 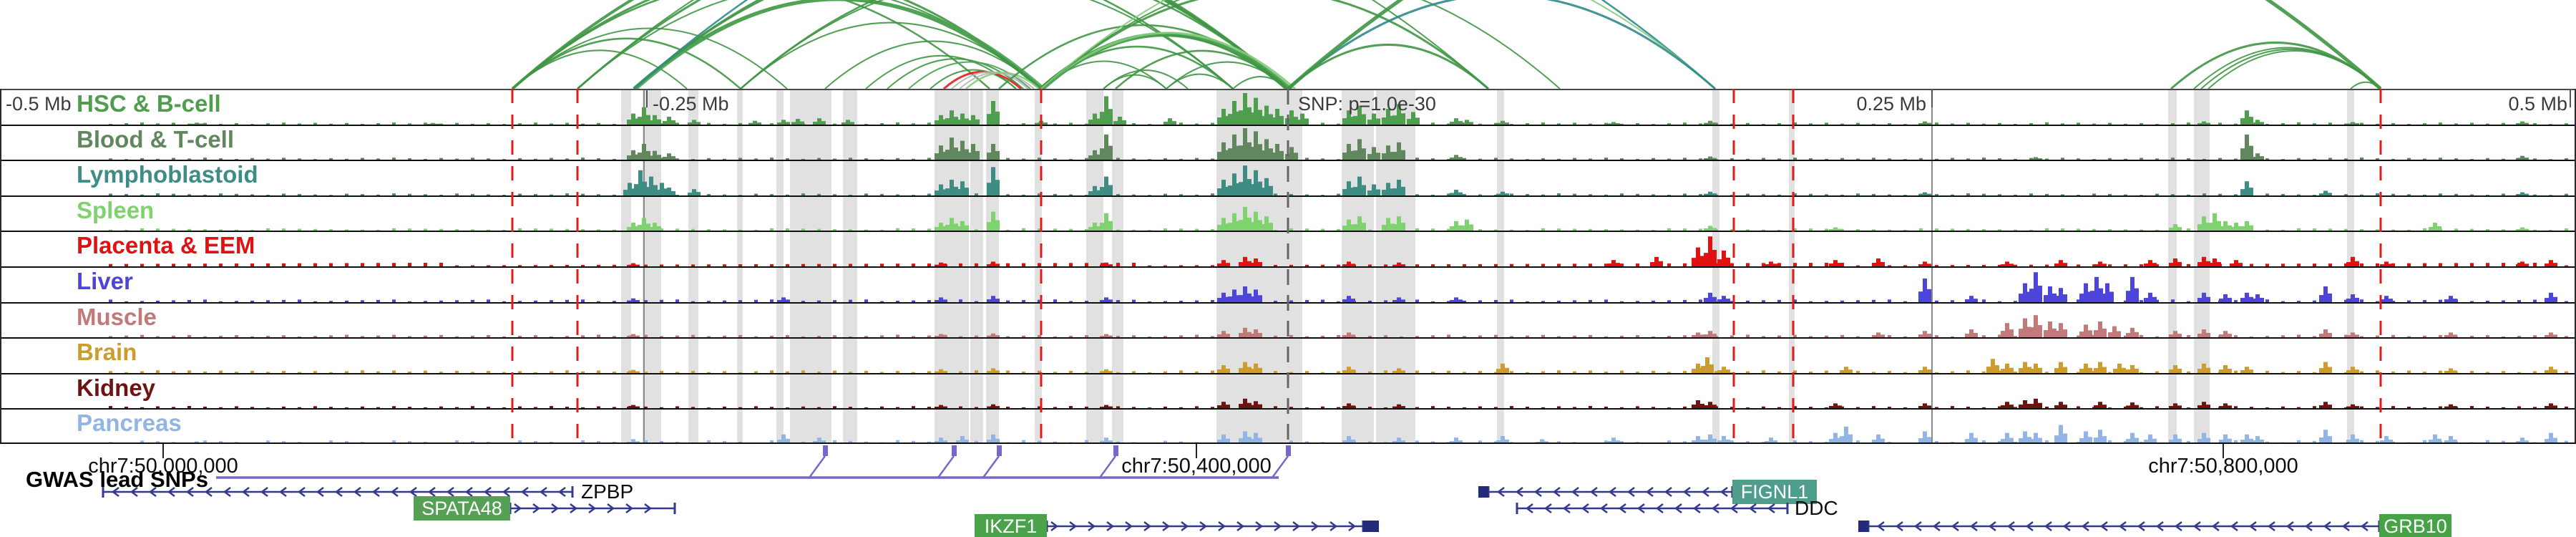 I want to click on track-label: Blood & T-cell, so click(x=156, y=139).